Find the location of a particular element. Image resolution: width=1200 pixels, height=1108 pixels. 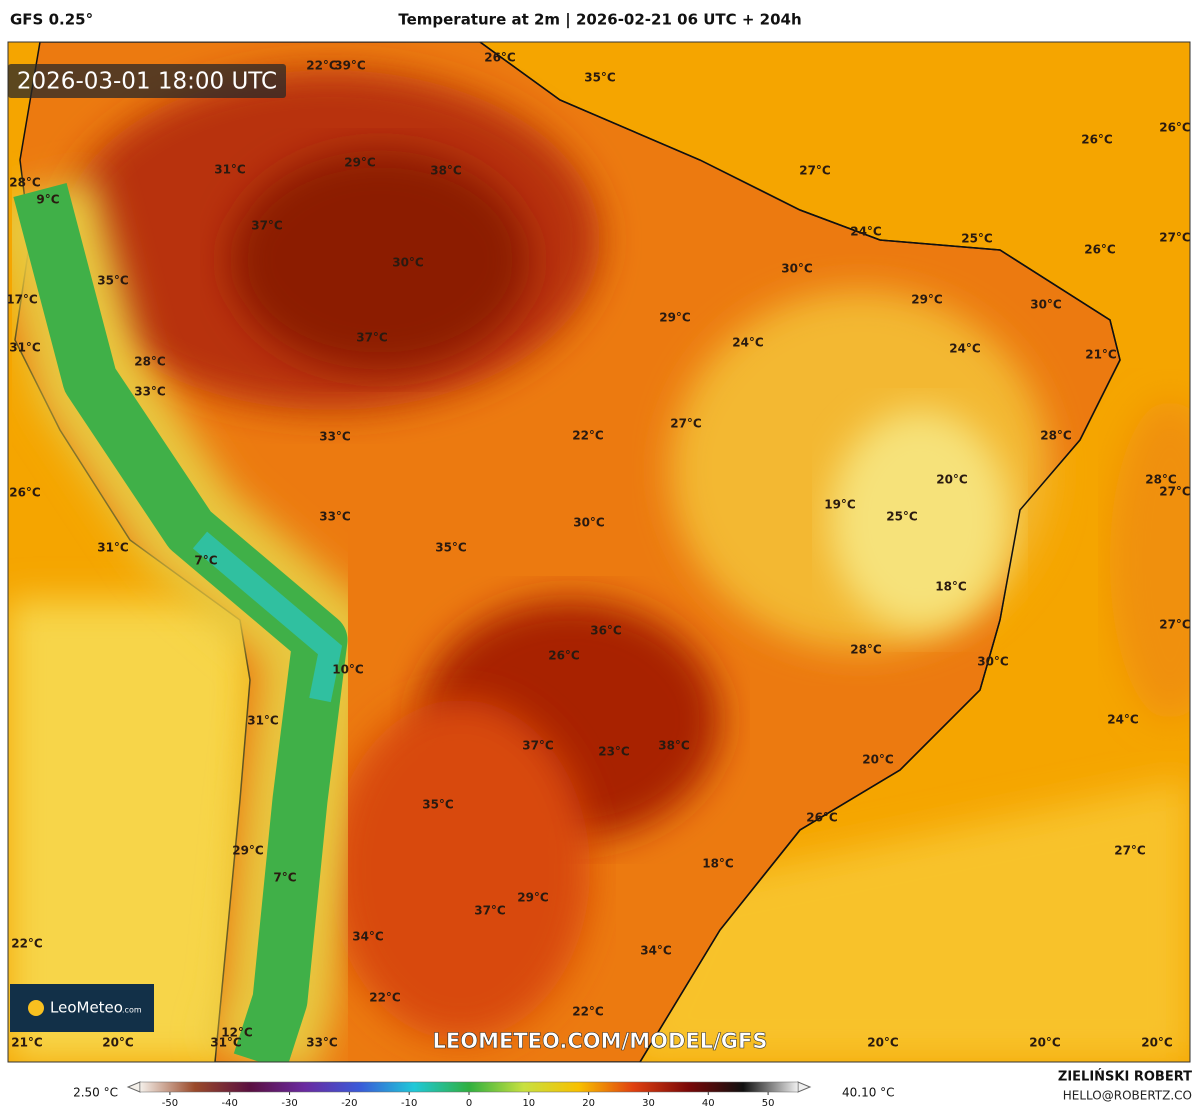

colorbar-max: 40.10 °C is located at coordinates (868, 1093).